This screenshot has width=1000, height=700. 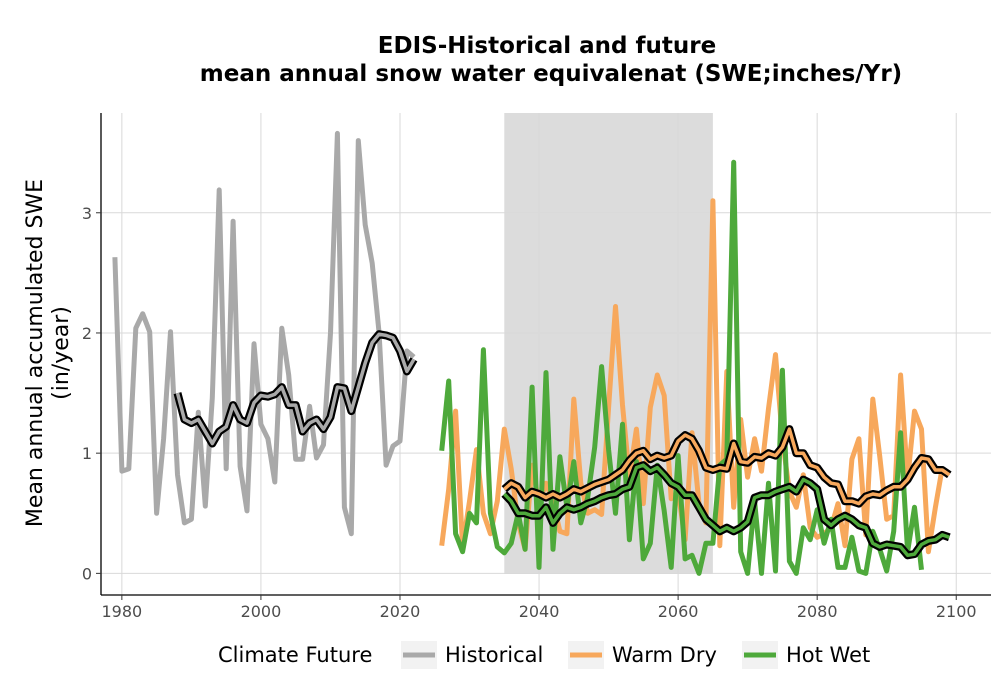 What do you see at coordinates (547, 46) in the screenshot?
I see `chart-title-line1: EDIS-Historical and future` at bounding box center [547, 46].